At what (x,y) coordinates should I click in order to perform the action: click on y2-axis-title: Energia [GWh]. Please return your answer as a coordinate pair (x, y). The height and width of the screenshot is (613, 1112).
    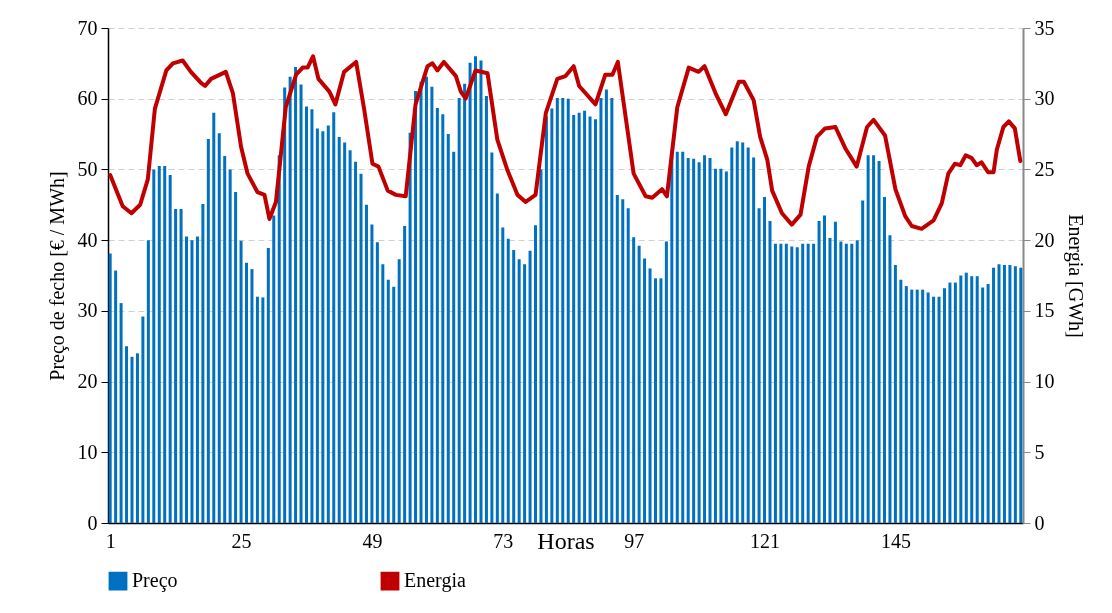
    Looking at the image, I should click on (1075, 276).